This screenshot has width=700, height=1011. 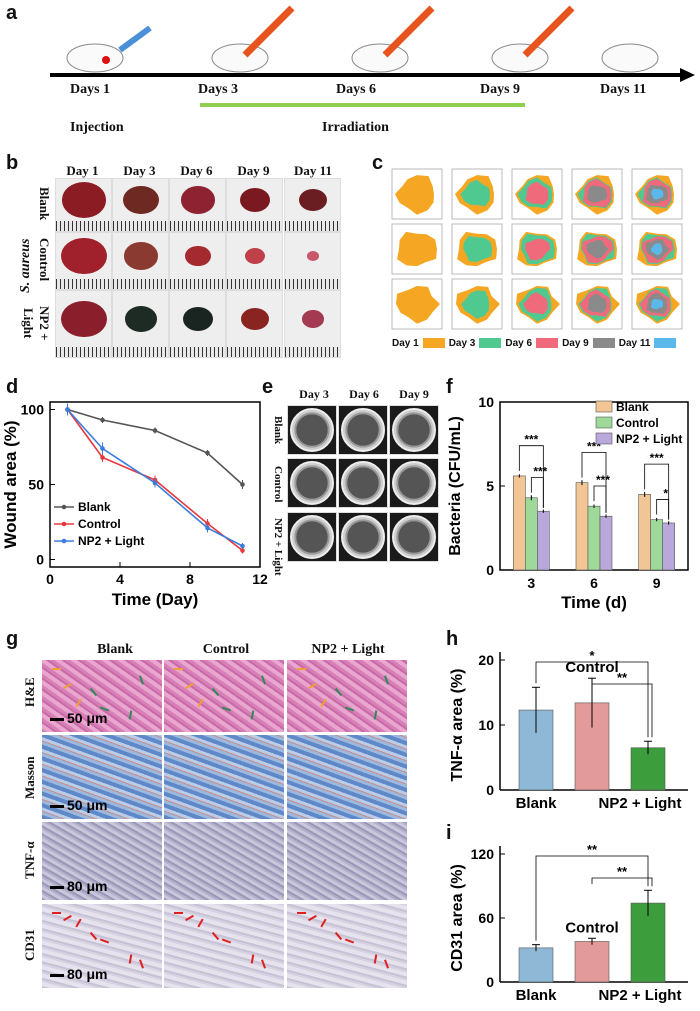 I want to click on x-axis-title: Time (d), so click(x=594, y=602).